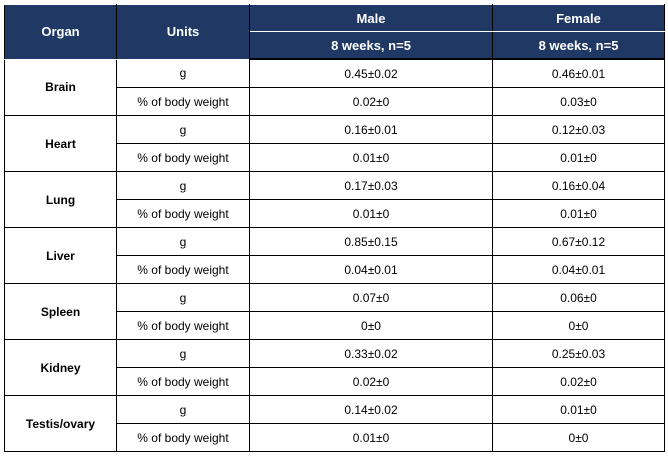 The image size is (668, 459). What do you see at coordinates (60, 423) in the screenshot?
I see `organ-cell: Testis/ovary` at bounding box center [60, 423].